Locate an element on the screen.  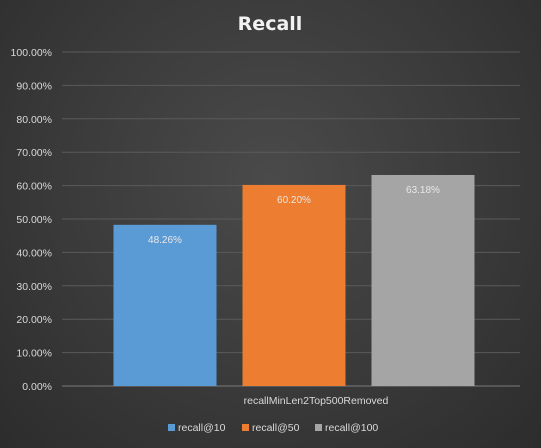
x-axis-ticks: recallMinLen2Top500Removed is located at coordinates (316, 401).